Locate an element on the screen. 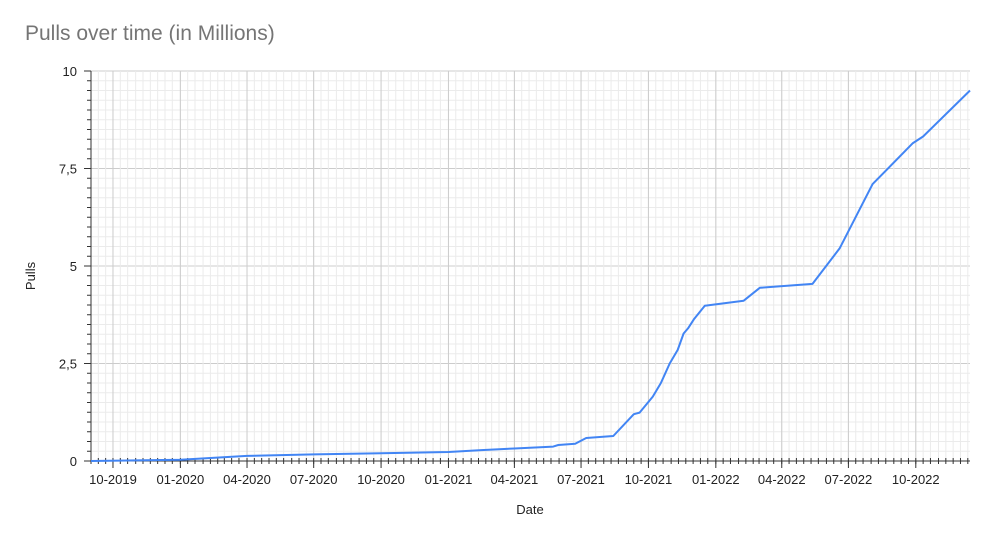  x-tick-label: 04-2021 is located at coordinates (515, 479).